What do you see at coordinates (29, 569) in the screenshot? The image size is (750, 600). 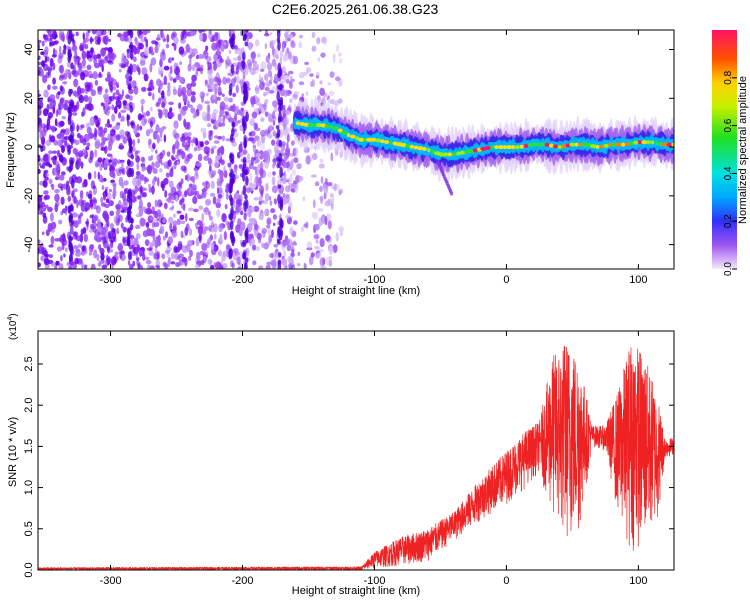 I see `snr-y-tick-label: 0.0` at bounding box center [29, 569].